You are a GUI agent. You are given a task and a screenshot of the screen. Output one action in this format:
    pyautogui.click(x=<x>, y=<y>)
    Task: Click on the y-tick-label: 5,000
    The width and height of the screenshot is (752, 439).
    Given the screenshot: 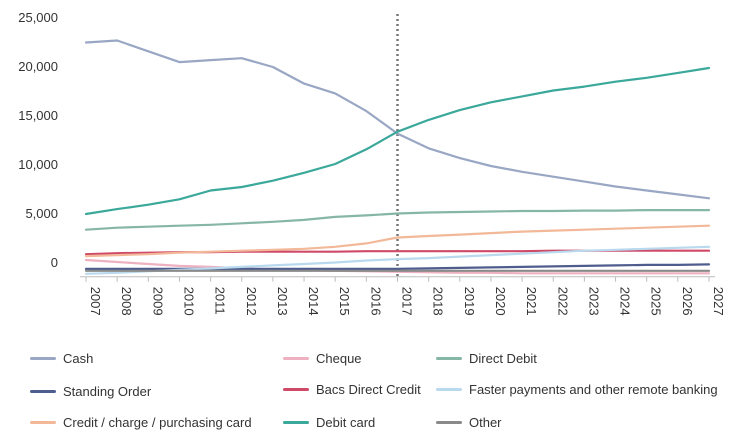 What is the action you would take?
    pyautogui.click(x=41, y=213)
    